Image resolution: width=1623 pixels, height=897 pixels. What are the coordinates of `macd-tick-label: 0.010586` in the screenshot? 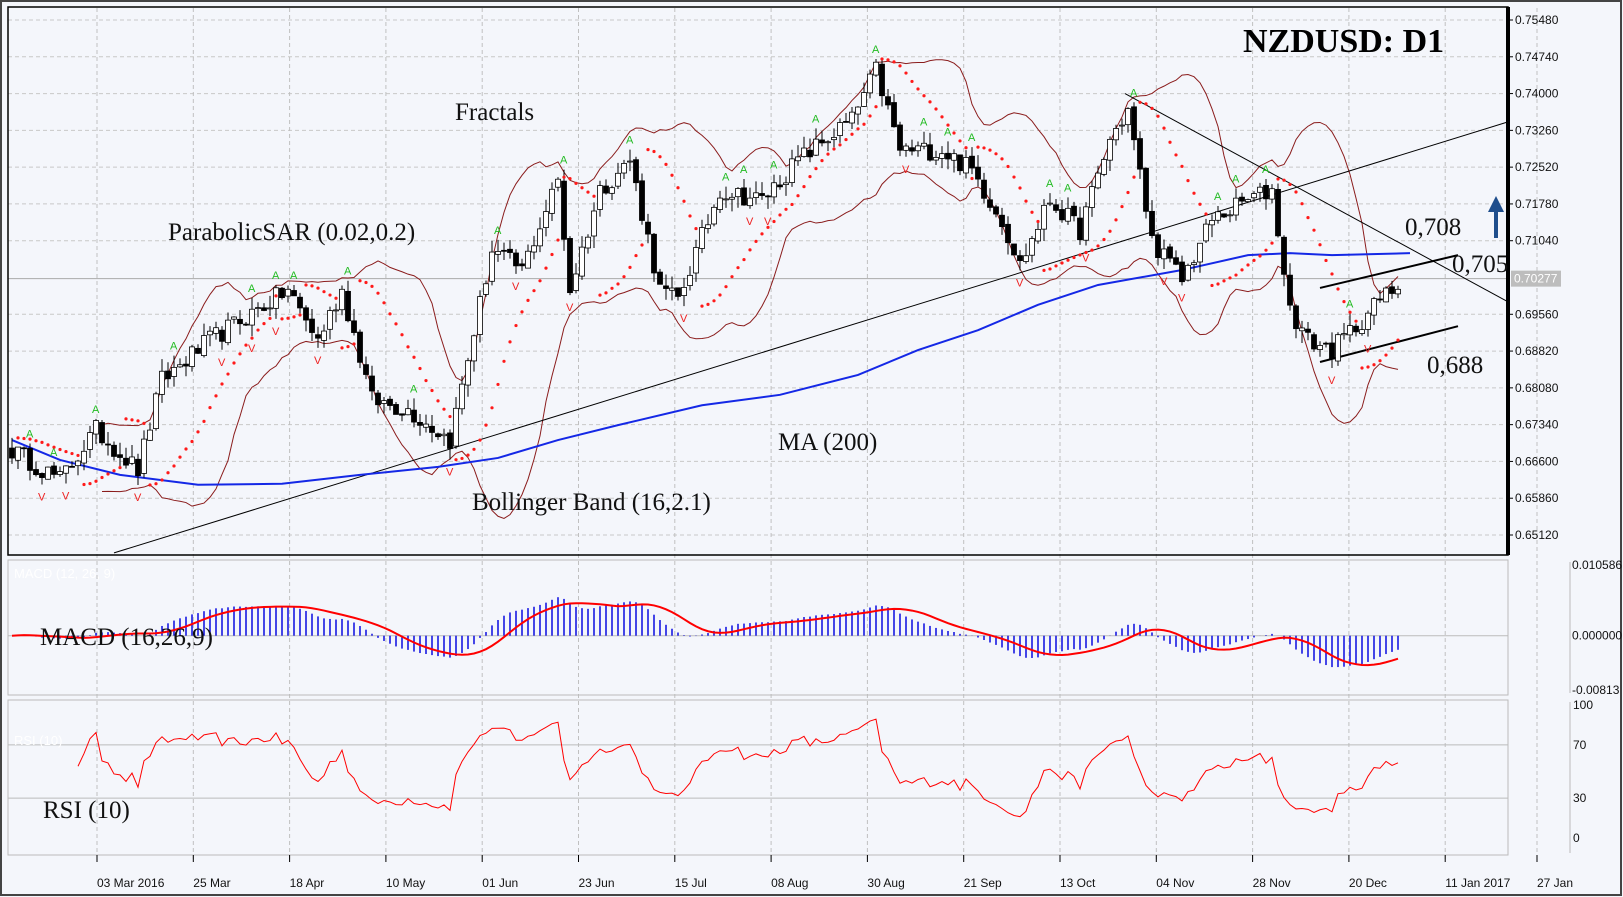 It's located at (1597, 565).